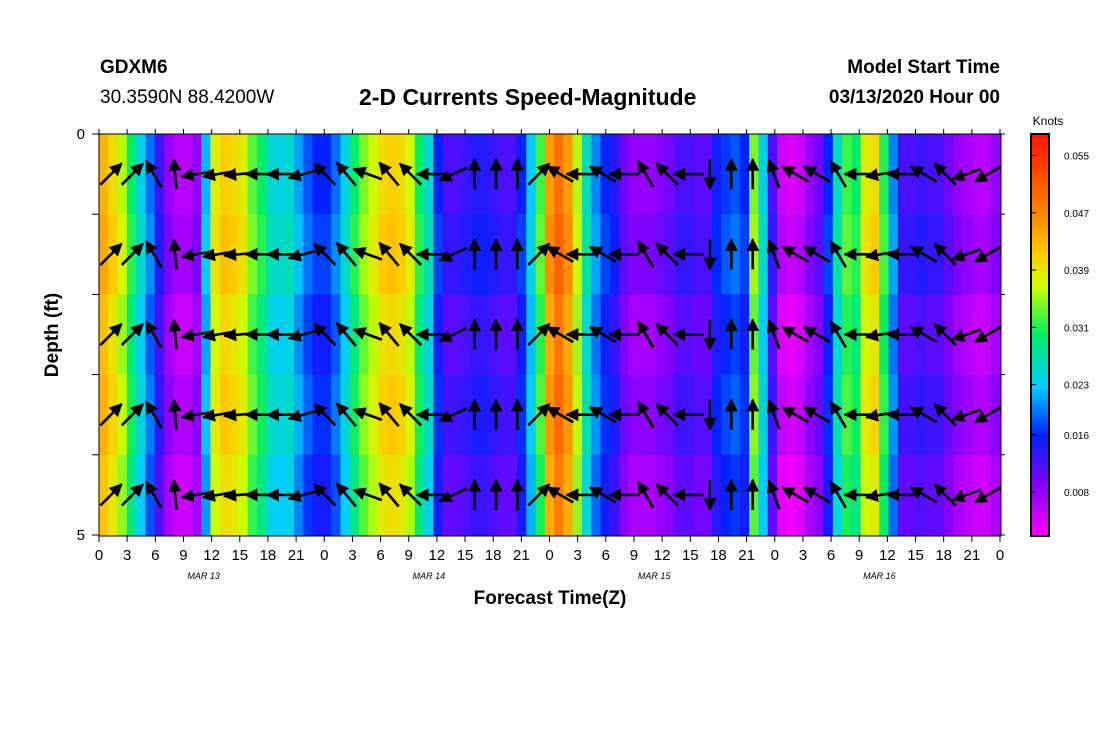 This screenshot has width=1100, height=750. I want to click on x-tick-label: 3, so click(352, 555).